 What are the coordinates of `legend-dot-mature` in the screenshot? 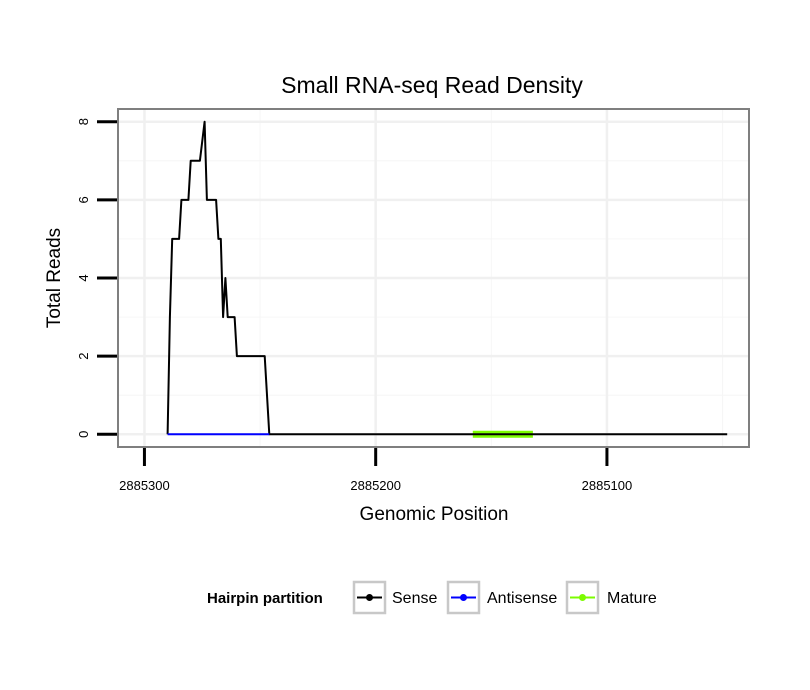 It's located at (582, 597).